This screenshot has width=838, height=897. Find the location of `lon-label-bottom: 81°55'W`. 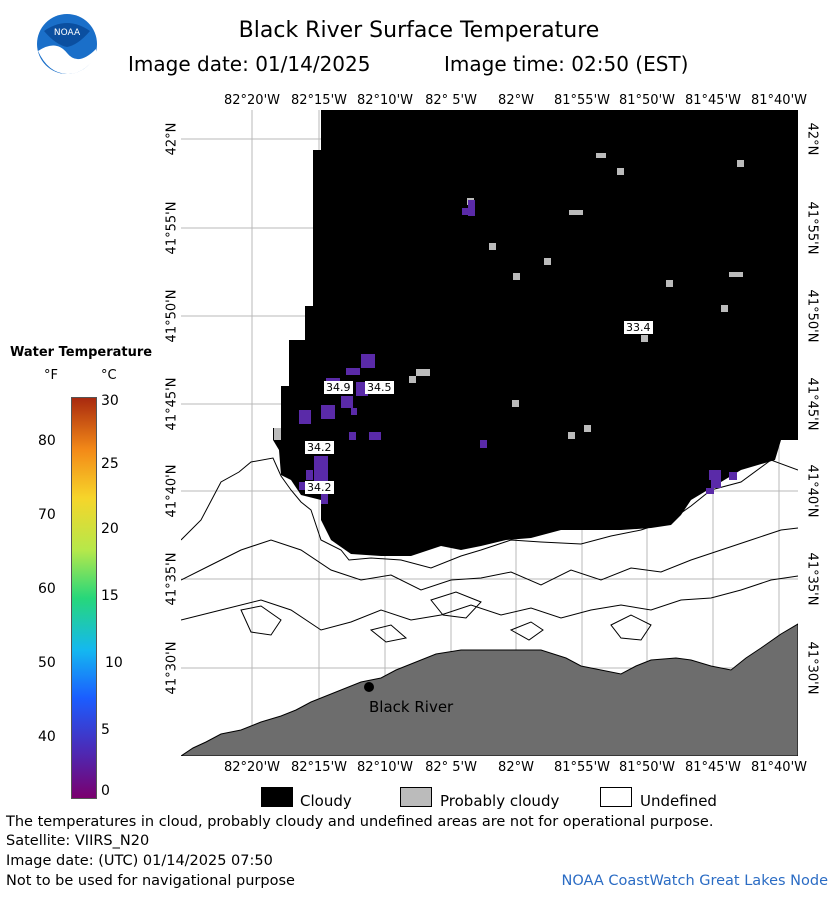

lon-label-bottom: 81°55'W is located at coordinates (582, 767).